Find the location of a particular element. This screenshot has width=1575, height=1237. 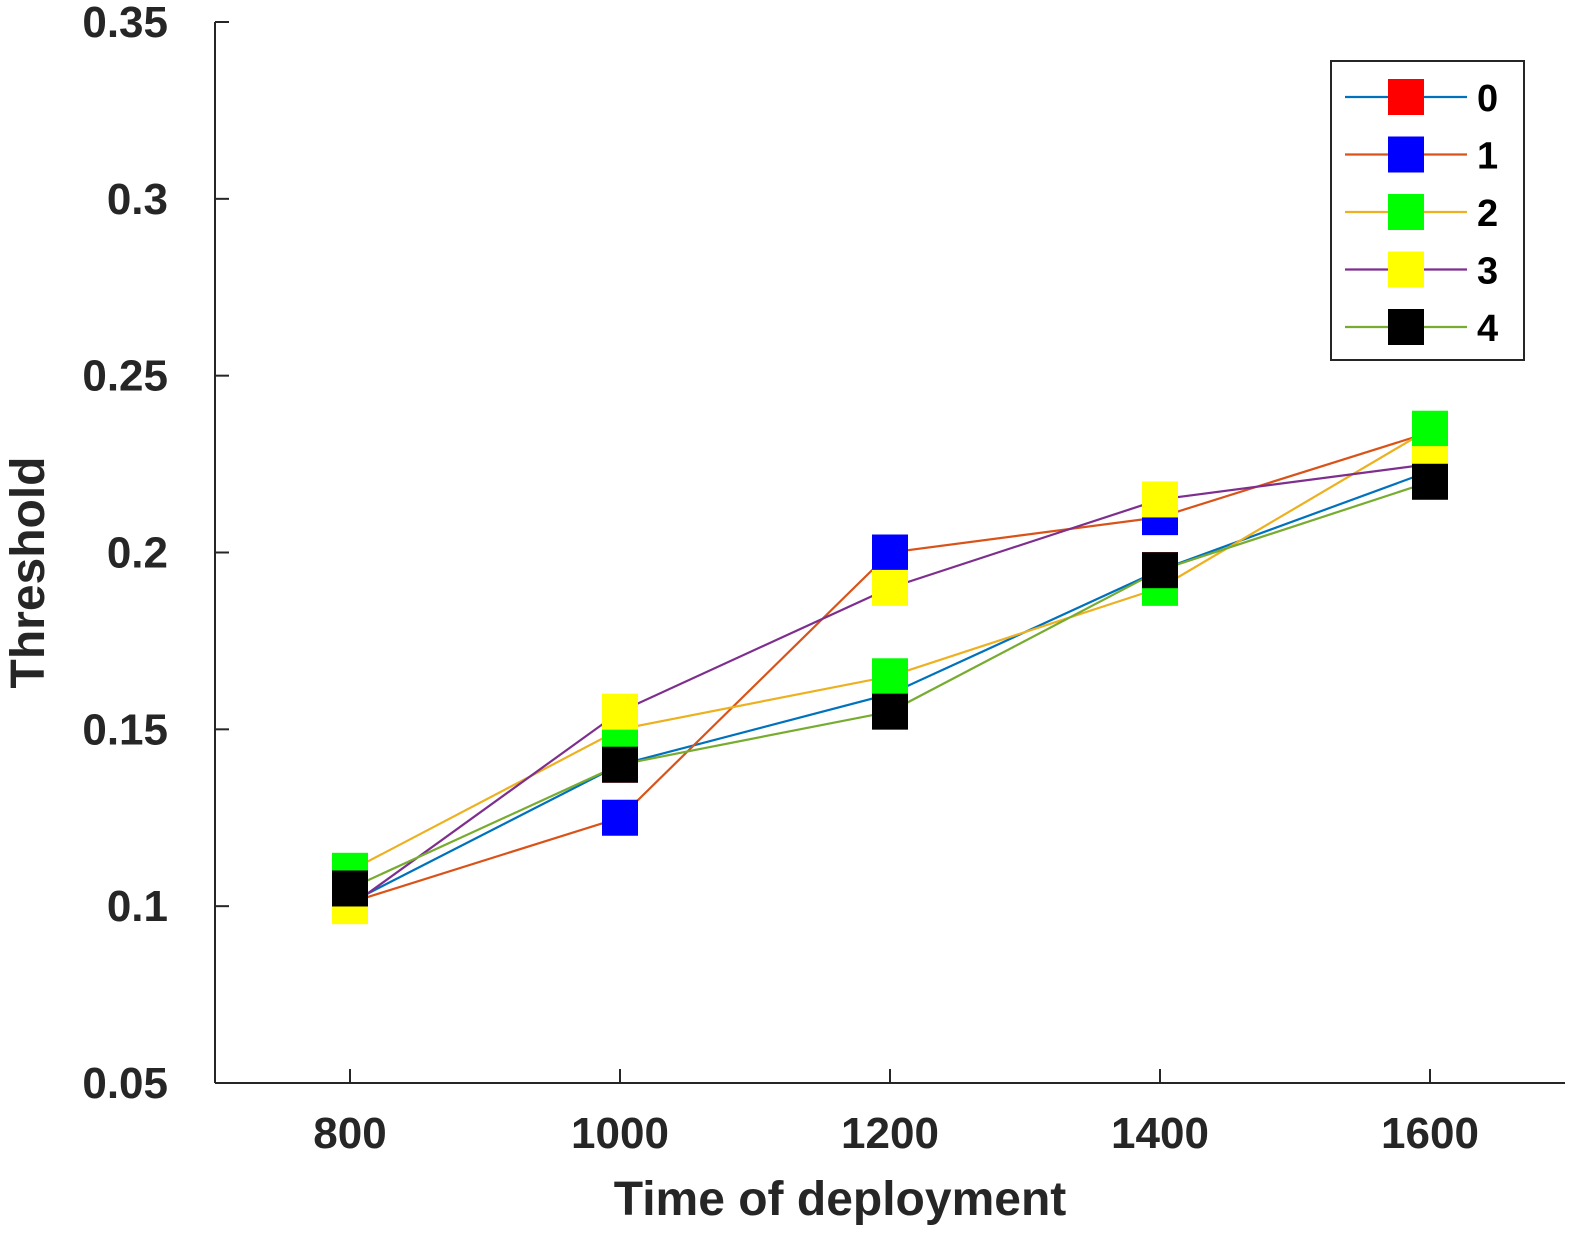

x-axis-title: Time of deployment is located at coordinates (840, 1199).